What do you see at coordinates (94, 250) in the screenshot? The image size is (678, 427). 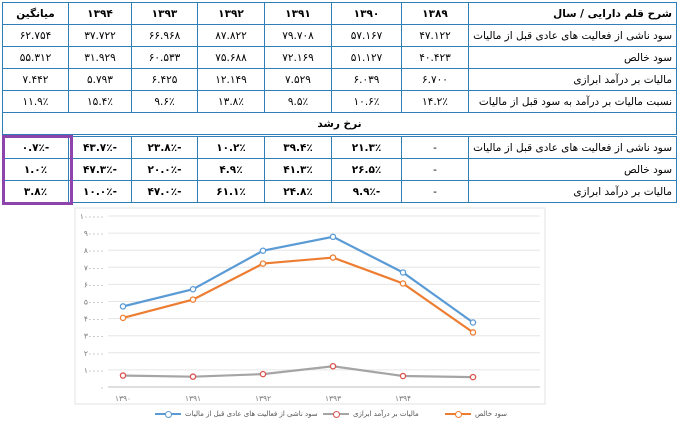 I see `y-tick-label: ۸۰۰۰۰` at bounding box center [94, 250].